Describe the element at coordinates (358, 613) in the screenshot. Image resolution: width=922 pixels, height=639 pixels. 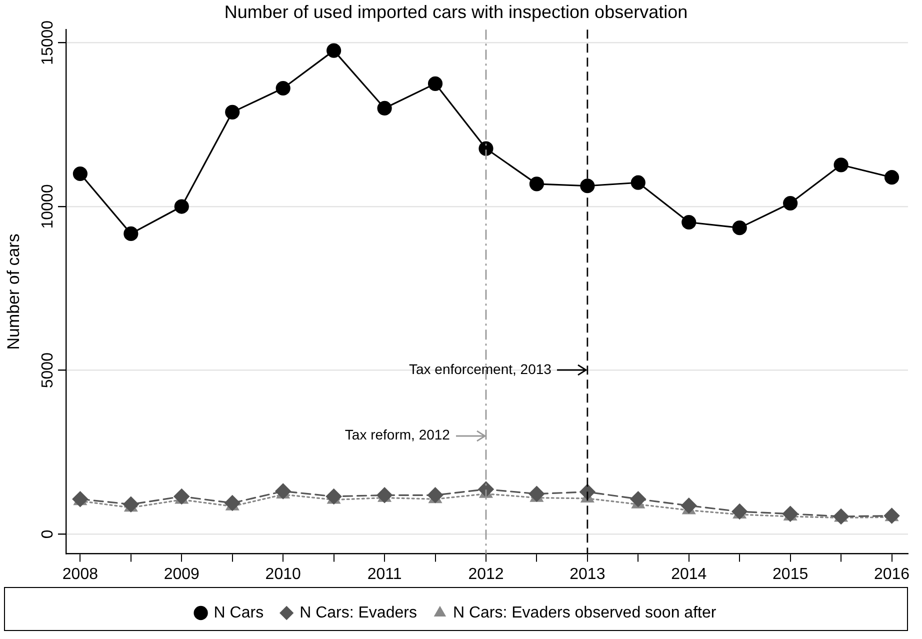
I see `legend-label: N Cars: Evaders` at that location.